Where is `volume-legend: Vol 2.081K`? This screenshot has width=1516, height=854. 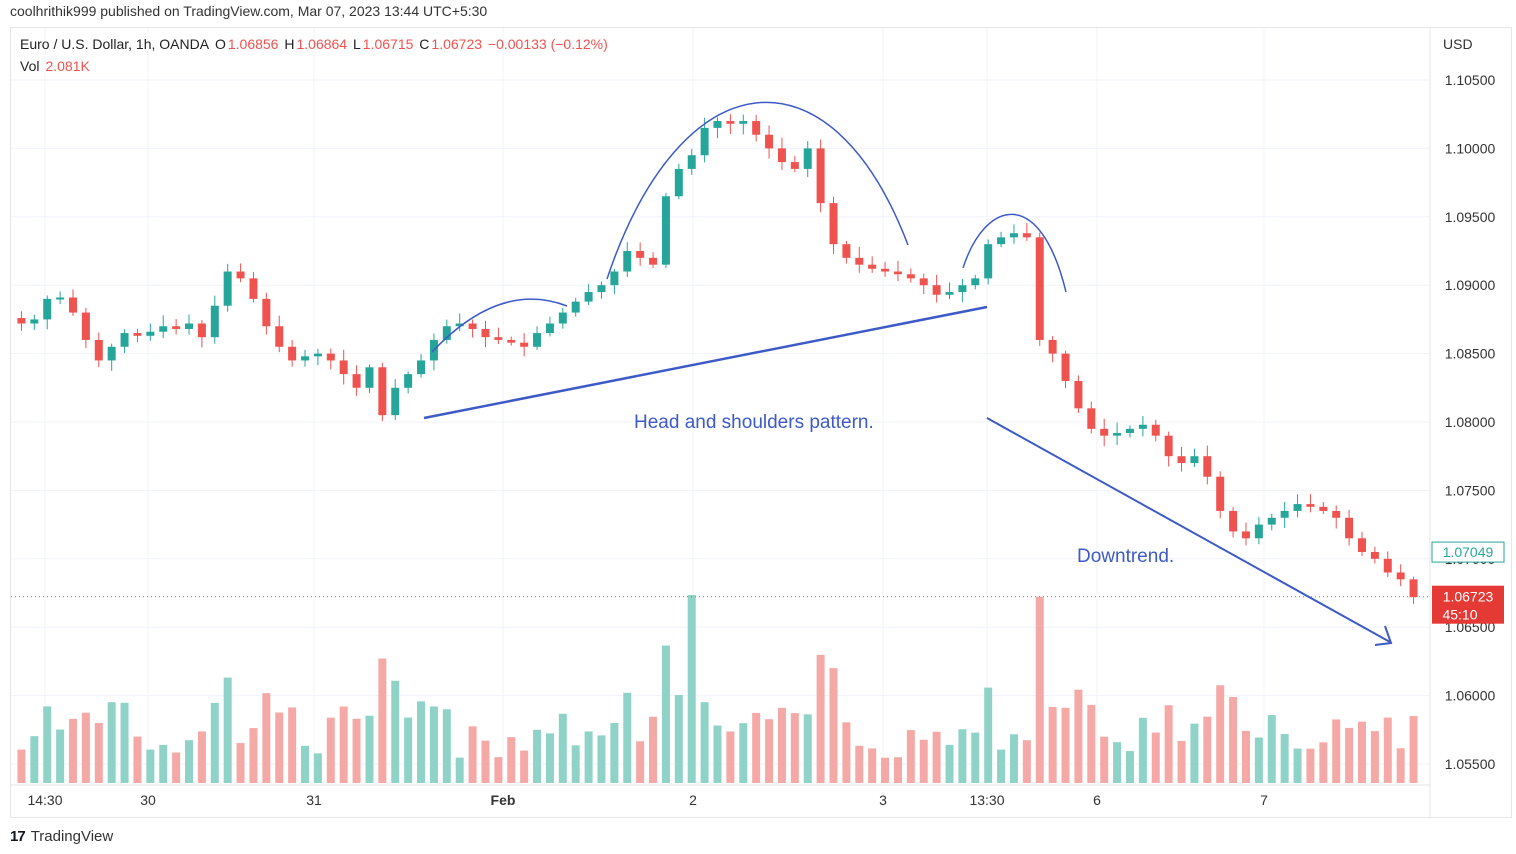
volume-legend: Vol 2.081K is located at coordinates (55, 66).